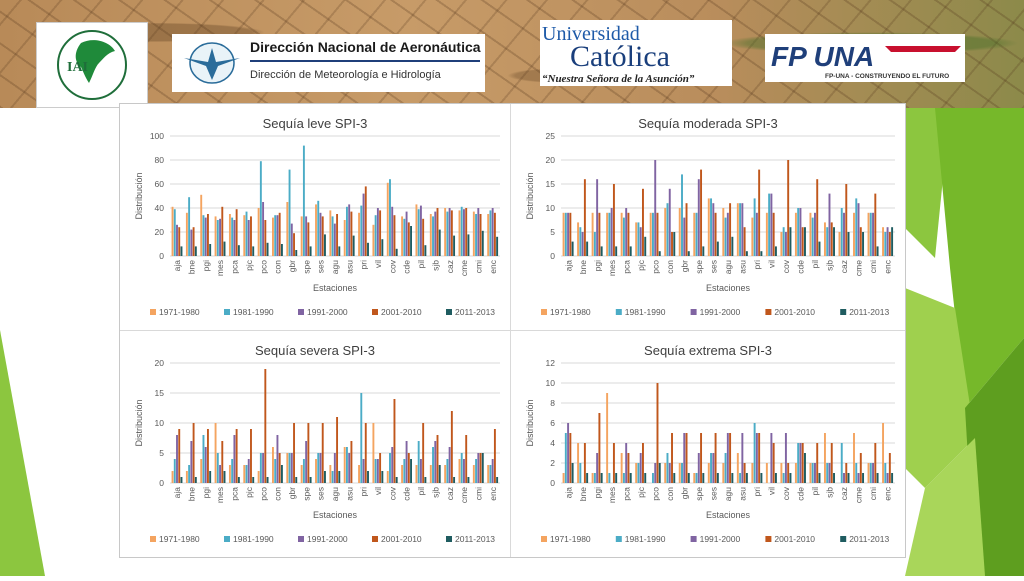 The image size is (1024, 581). Describe the element at coordinates (743, 494) in the screenshot. I see `x-tick-label: asu` at that location.